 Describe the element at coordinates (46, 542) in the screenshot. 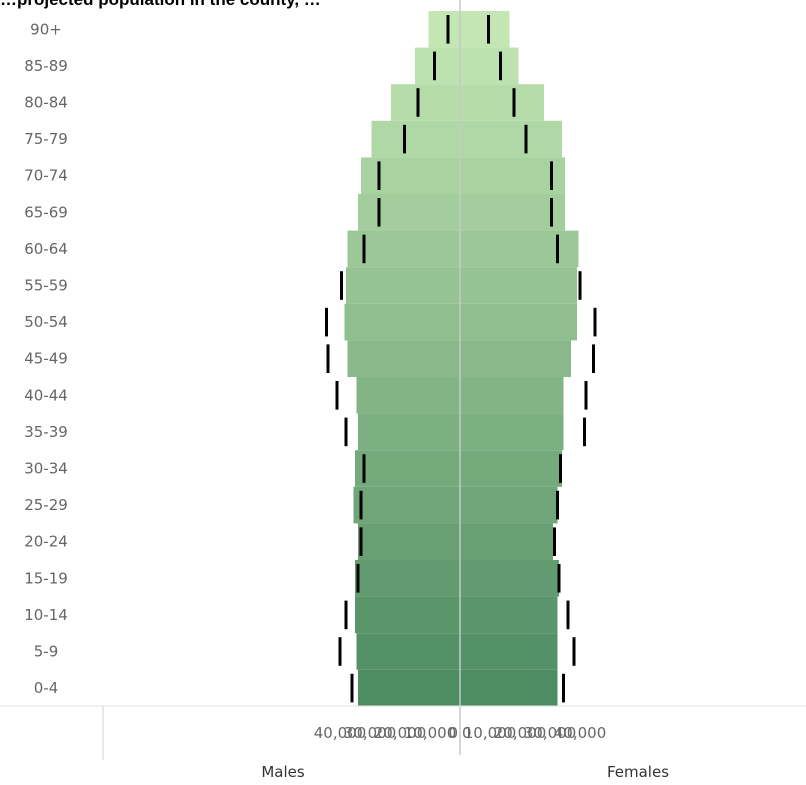

I see `age-group-label: 20-24` at that location.